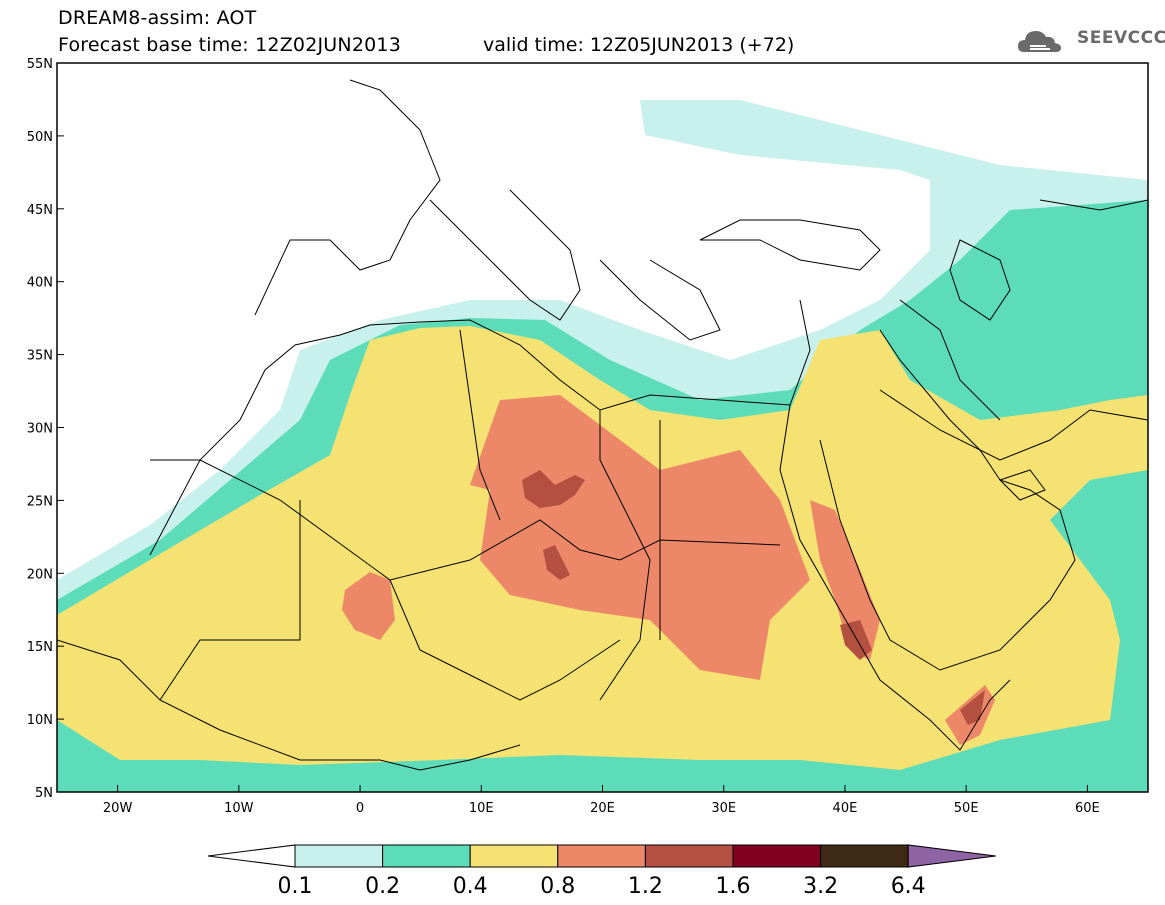 This screenshot has width=1165, height=905. Describe the element at coordinates (972, 707) in the screenshot. I see `aot-band-1.2-d` at that location.